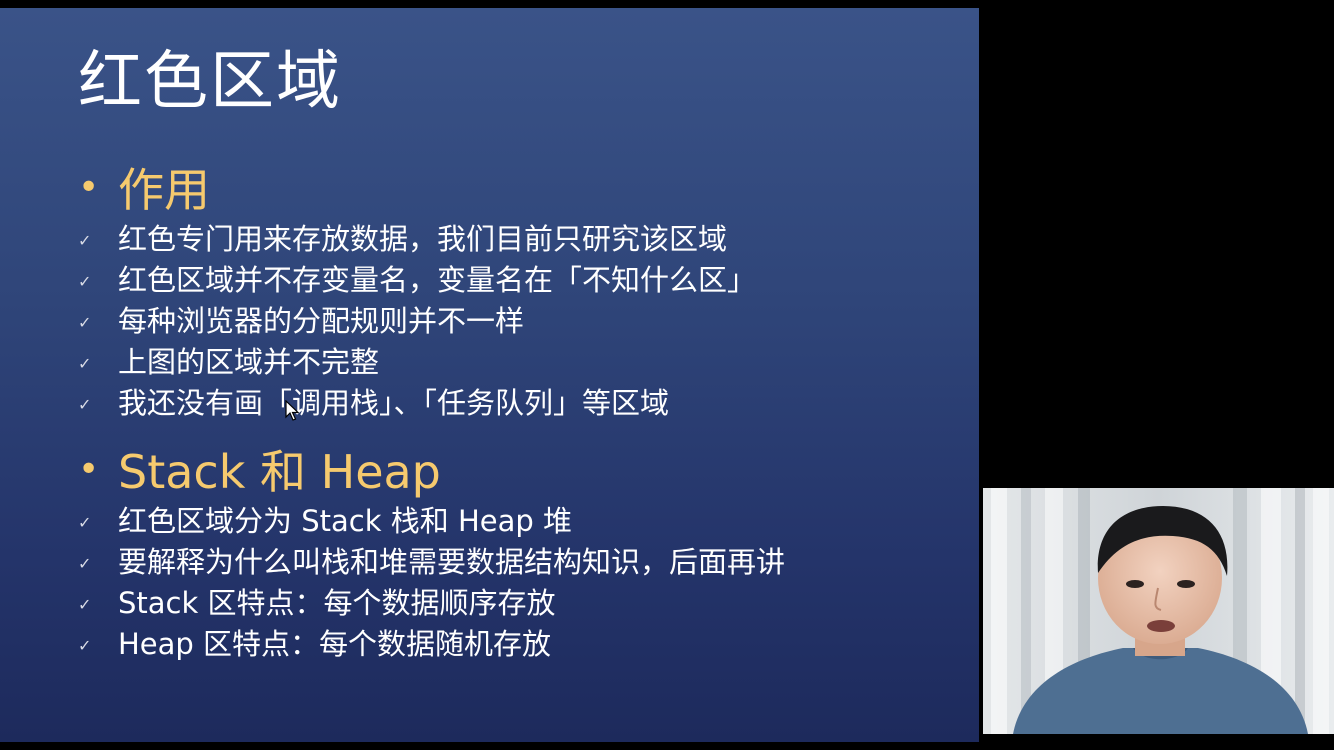 Image resolution: width=1334 pixels, height=750 pixels. I want to click on list-item: ✓ 上图的区域并不完整, so click(417, 359).